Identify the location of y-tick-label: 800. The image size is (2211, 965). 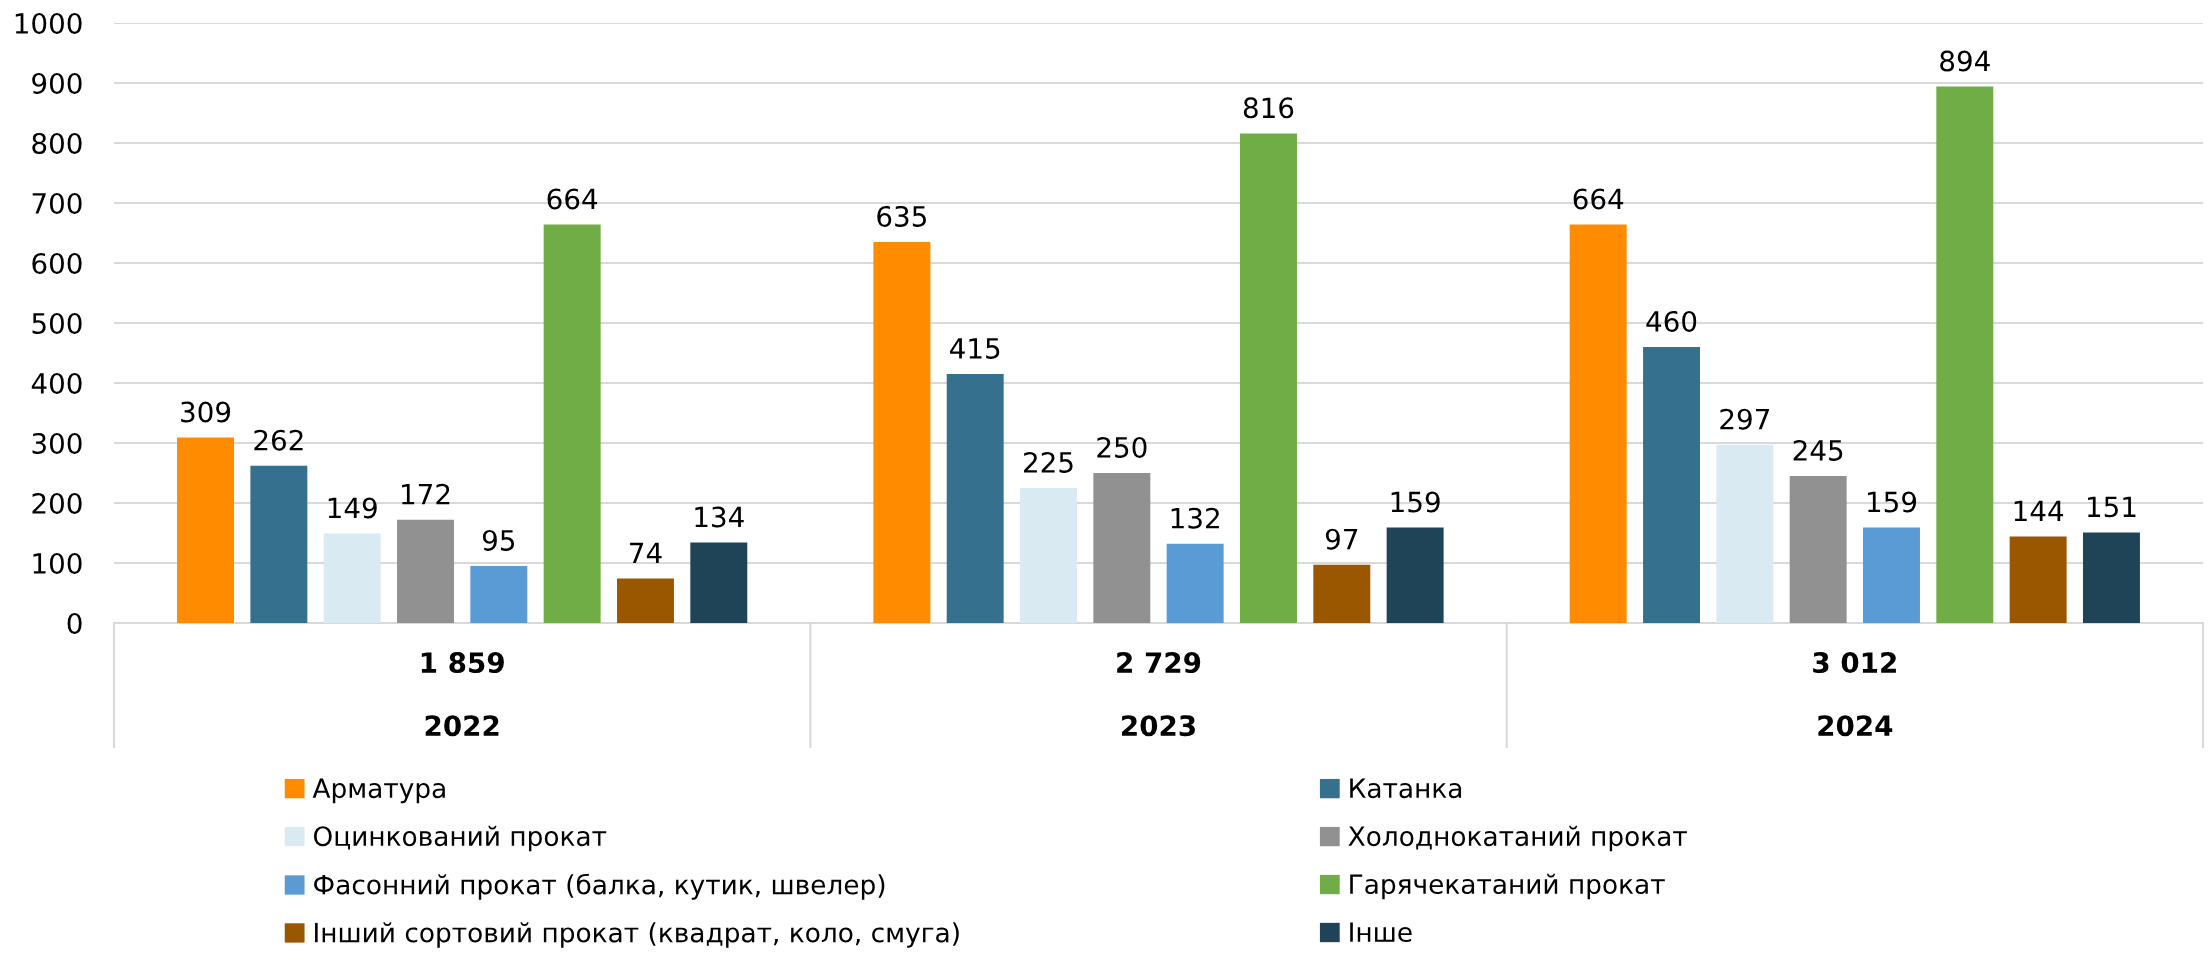
(57, 143).